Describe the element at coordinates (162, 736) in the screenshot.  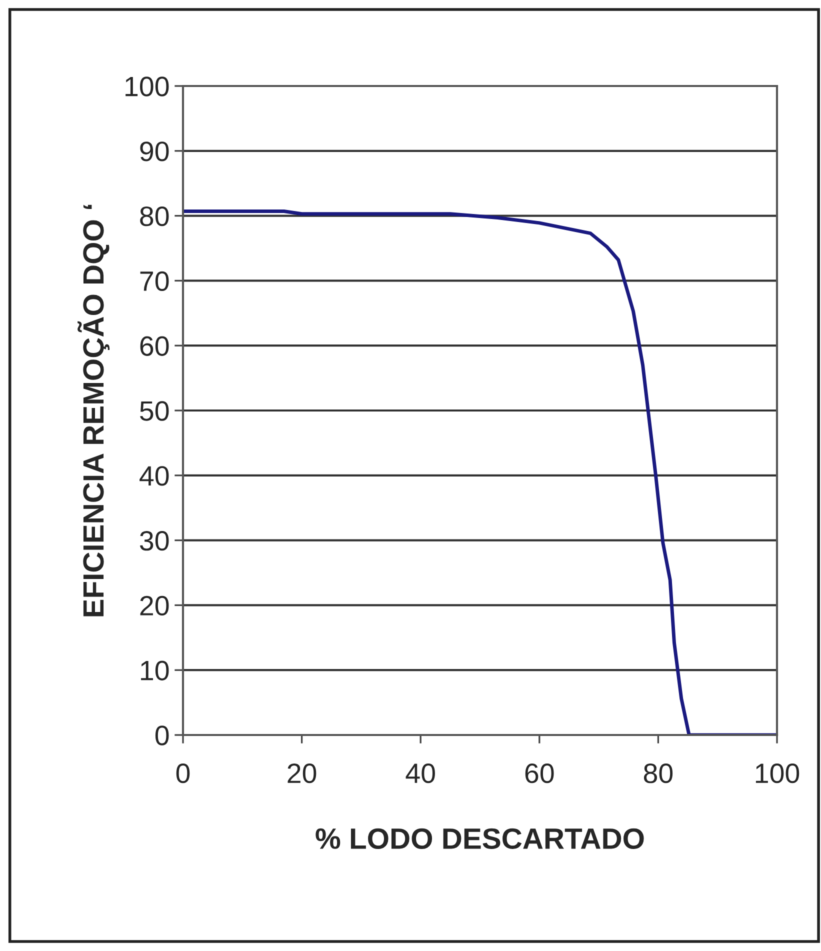
I see `y-tick-label: 0` at that location.